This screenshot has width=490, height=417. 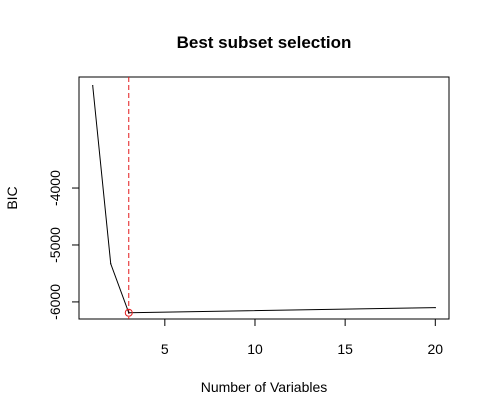 What do you see at coordinates (12, 197) in the screenshot?
I see `y-axis-label: BIC` at bounding box center [12, 197].